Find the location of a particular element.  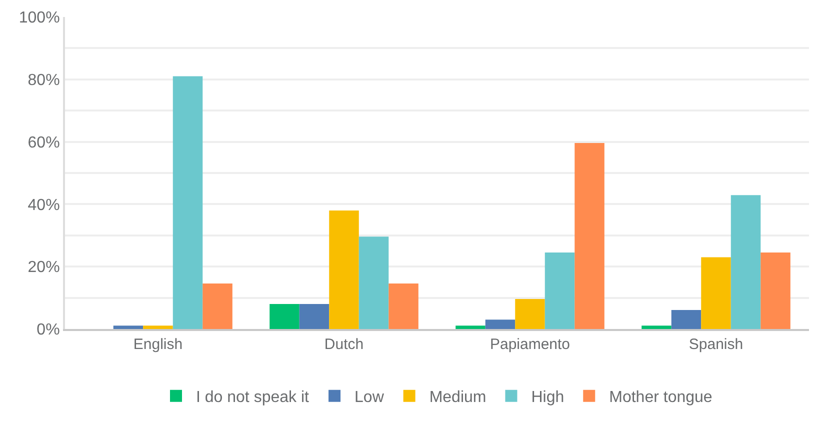

legend-label: I do not speak it is located at coordinates (253, 397).